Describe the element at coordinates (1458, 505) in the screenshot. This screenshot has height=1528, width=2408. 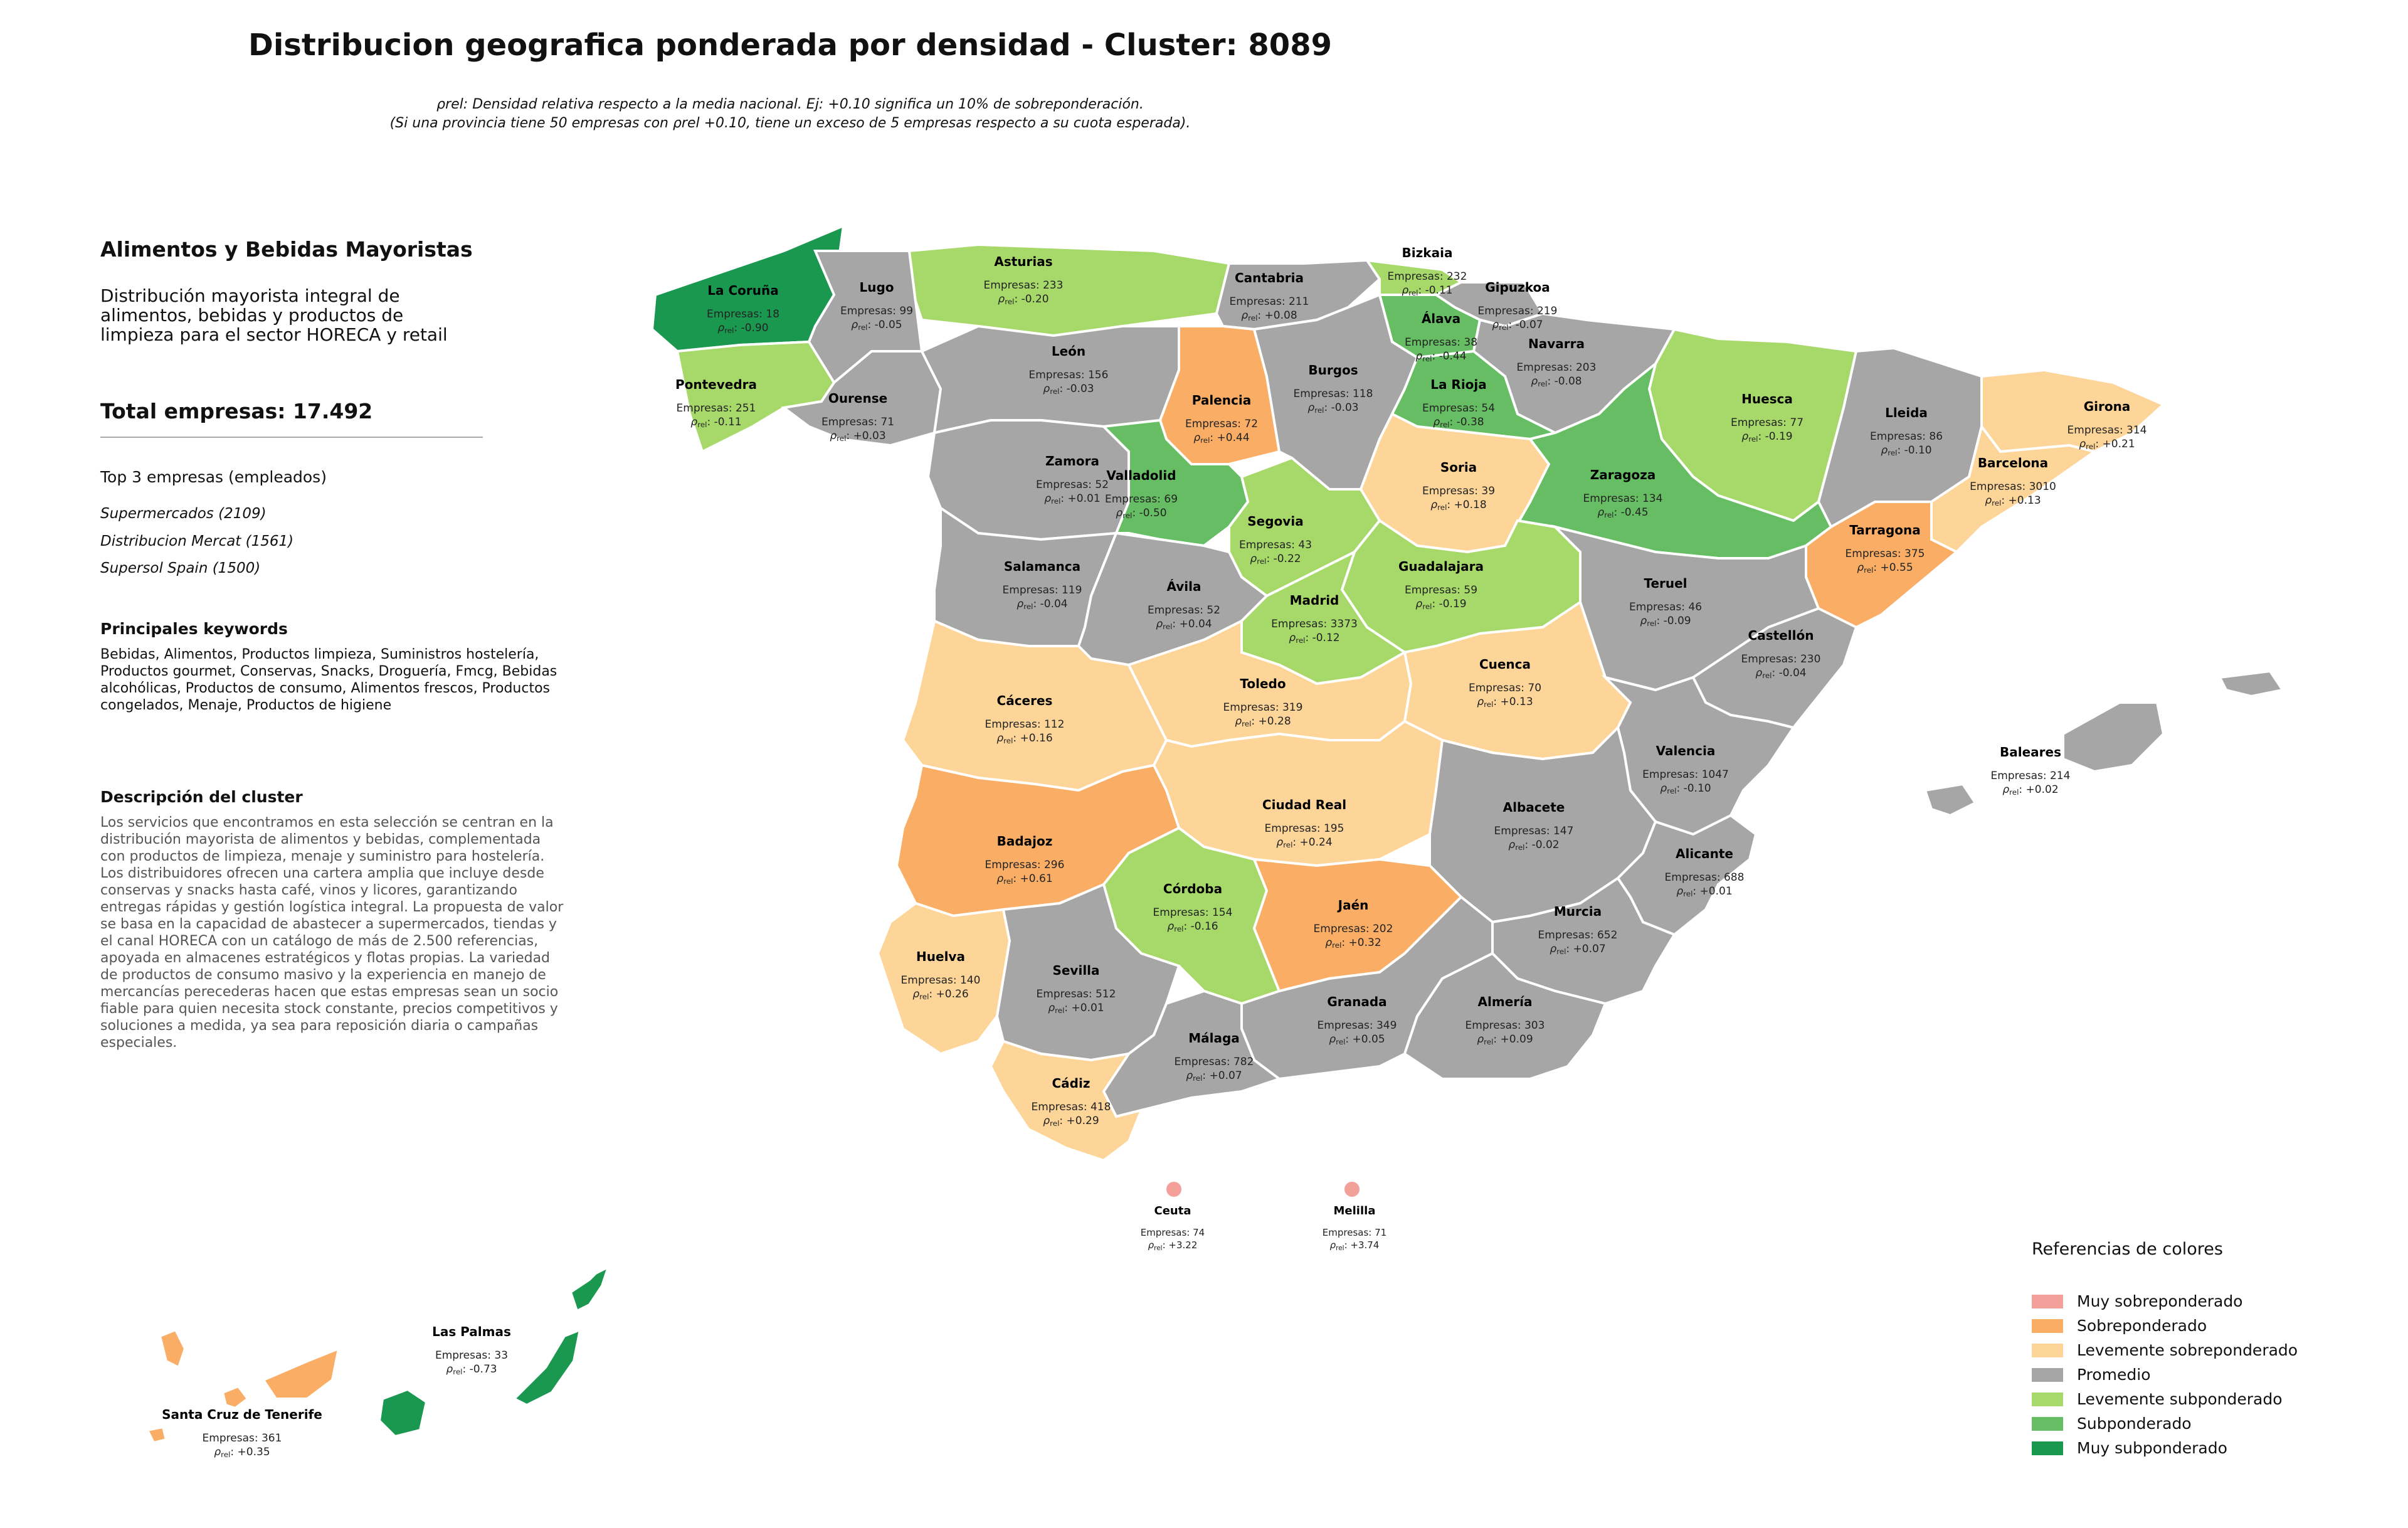
I see `province-rho: ρrel: +0.18` at that location.